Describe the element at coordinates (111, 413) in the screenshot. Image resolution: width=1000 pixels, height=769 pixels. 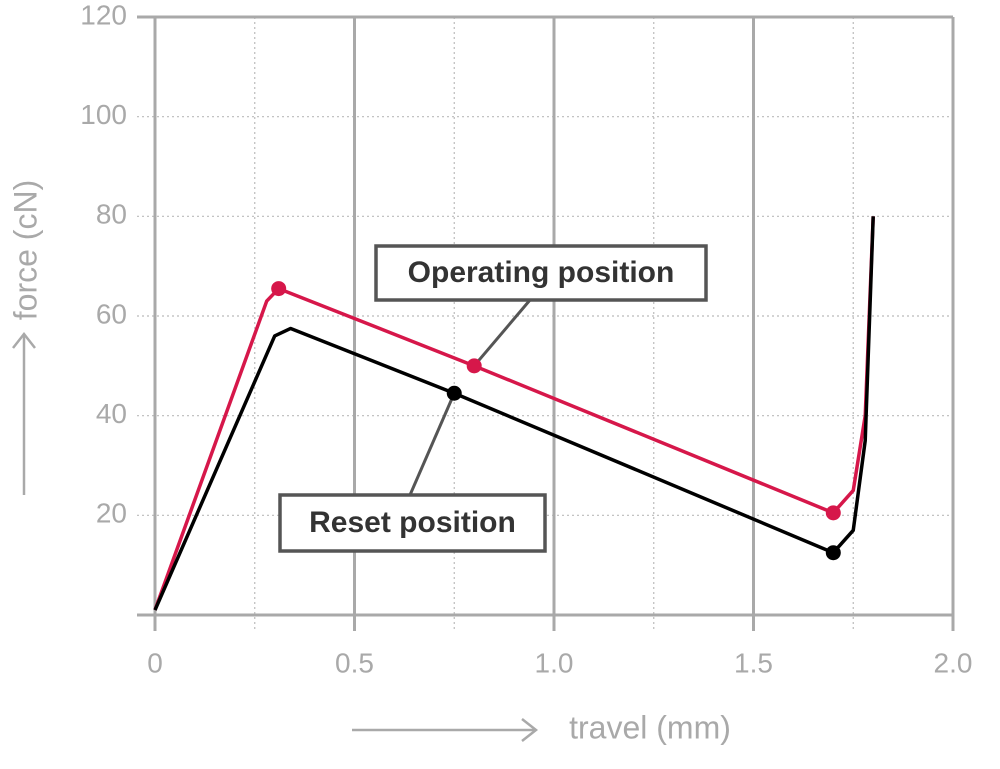
I see `y-tick-label: 40` at that location.